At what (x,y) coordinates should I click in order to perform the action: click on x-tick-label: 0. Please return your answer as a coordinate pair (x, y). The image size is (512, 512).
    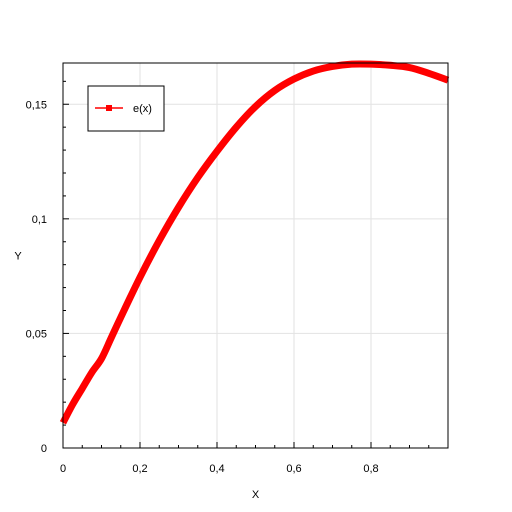
    Looking at the image, I should click on (63, 469).